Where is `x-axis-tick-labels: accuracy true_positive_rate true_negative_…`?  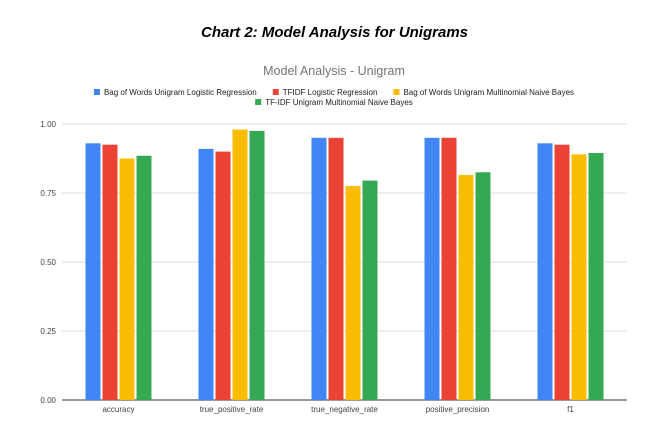 x-axis-tick-labels: accuracy true_positive_rate true_negative_… is located at coordinates (338, 409).